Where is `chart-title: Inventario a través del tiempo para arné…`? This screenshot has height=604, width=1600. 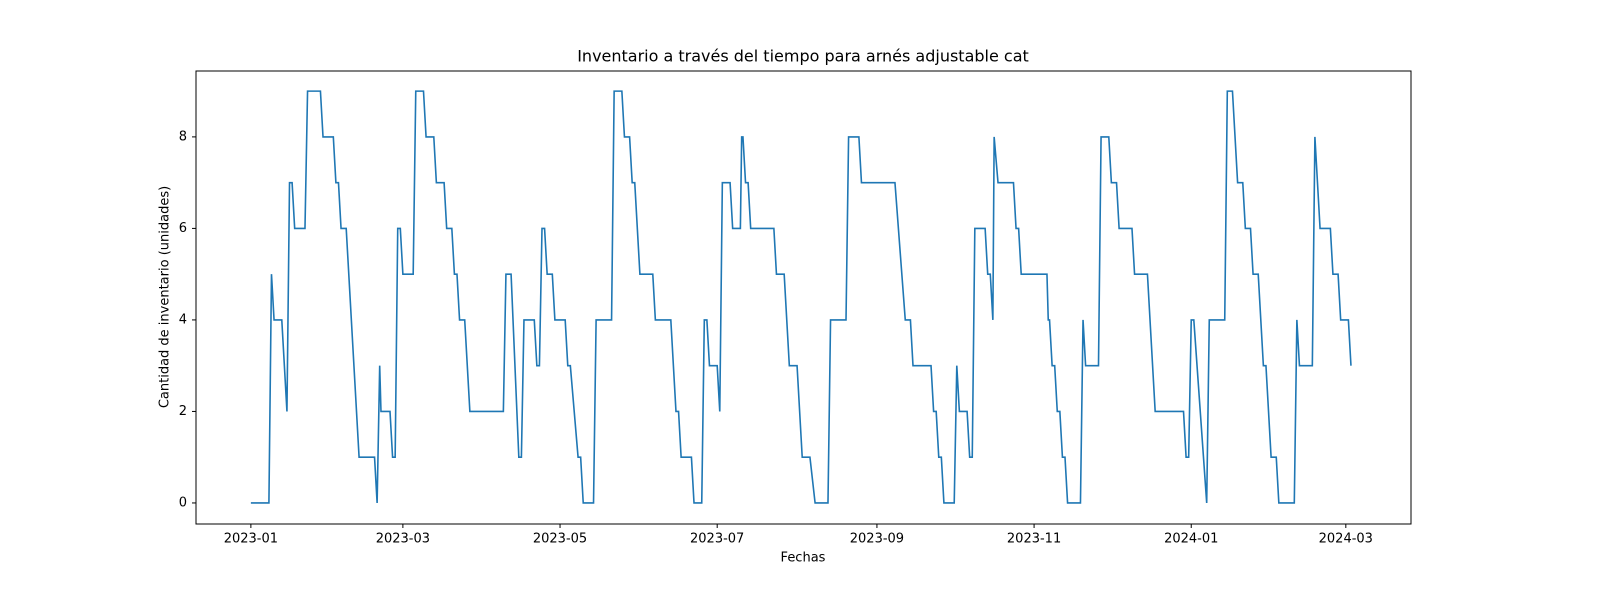
chart-title: Inventario a través del tiempo para arné… is located at coordinates (803, 56).